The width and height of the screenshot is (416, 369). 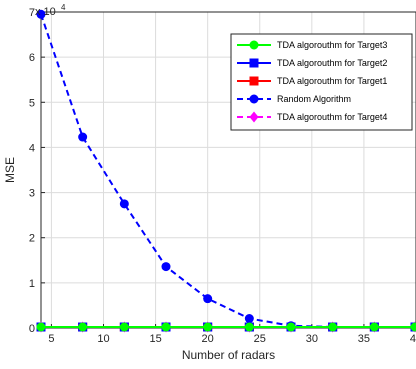 I want to click on x-tick-label: 10, so click(x=103, y=339).